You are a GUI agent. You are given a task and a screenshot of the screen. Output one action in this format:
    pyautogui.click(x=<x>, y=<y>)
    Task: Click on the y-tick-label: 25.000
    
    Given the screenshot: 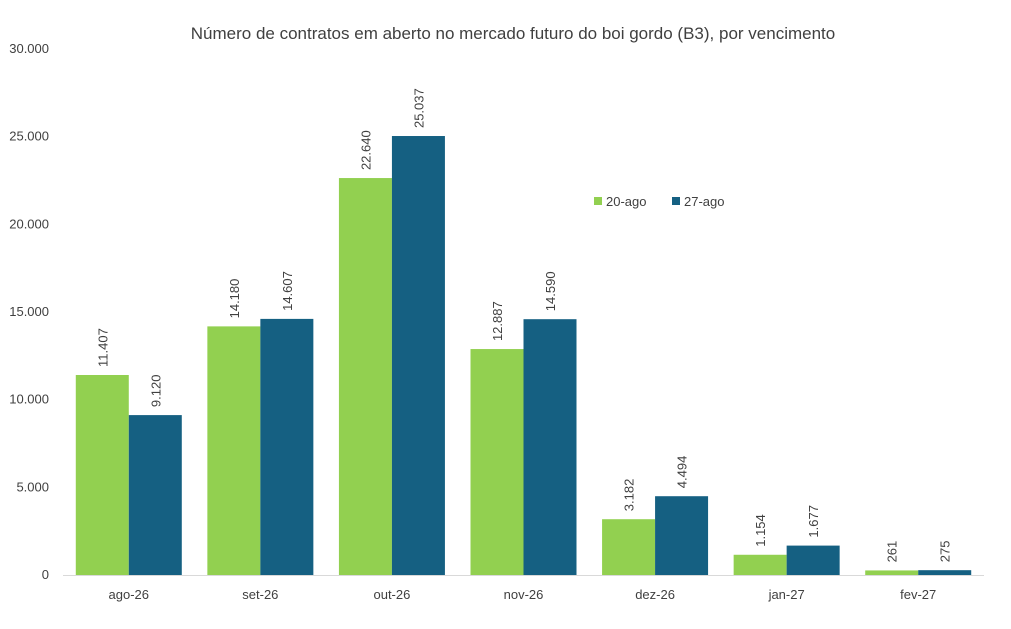 What is the action you would take?
    pyautogui.click(x=29, y=136)
    